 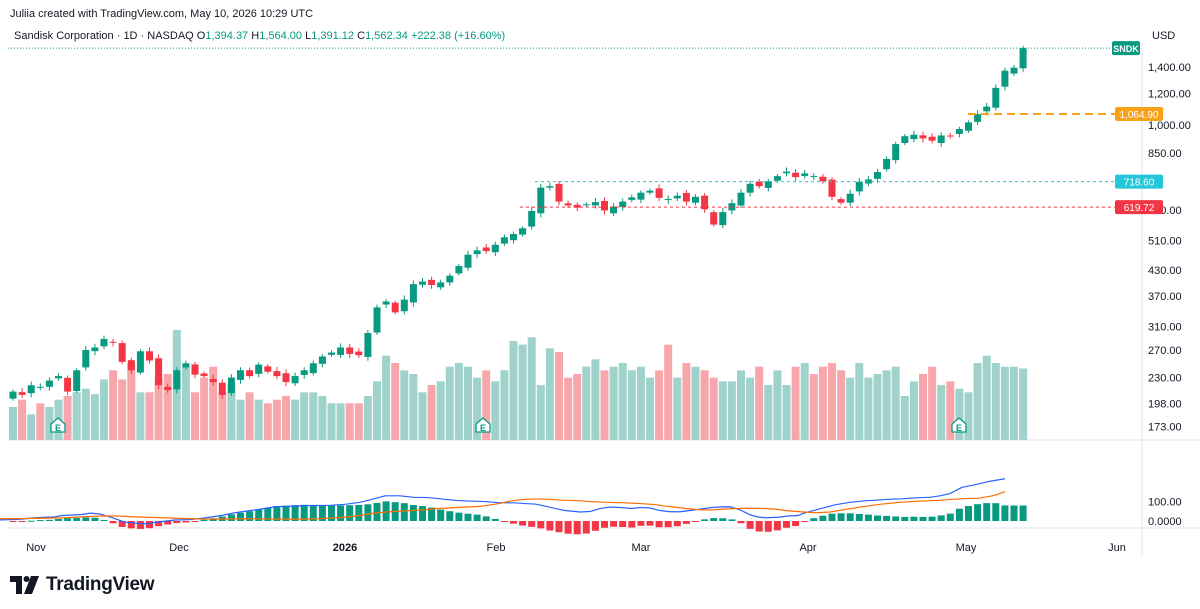 What do you see at coordinates (1169, 68) in the screenshot?
I see `price-tick-label: 1,400.00` at bounding box center [1169, 68].